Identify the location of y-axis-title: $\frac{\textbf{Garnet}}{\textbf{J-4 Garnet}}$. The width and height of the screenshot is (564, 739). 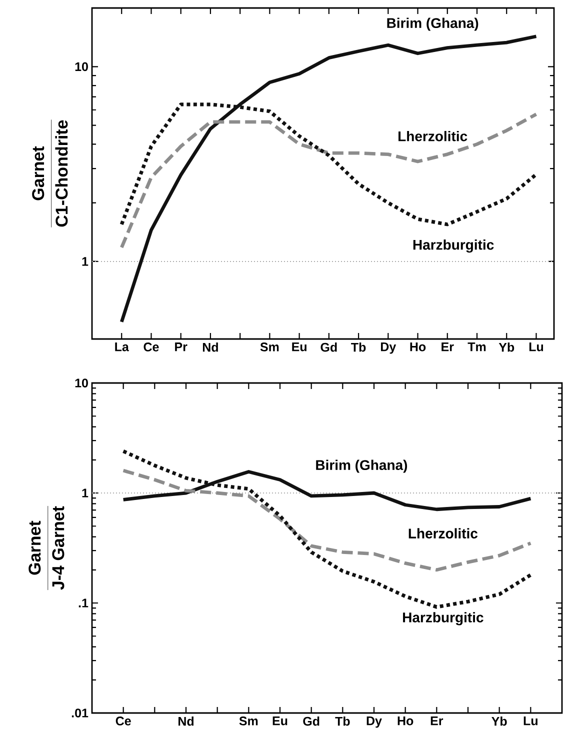
(46, 548).